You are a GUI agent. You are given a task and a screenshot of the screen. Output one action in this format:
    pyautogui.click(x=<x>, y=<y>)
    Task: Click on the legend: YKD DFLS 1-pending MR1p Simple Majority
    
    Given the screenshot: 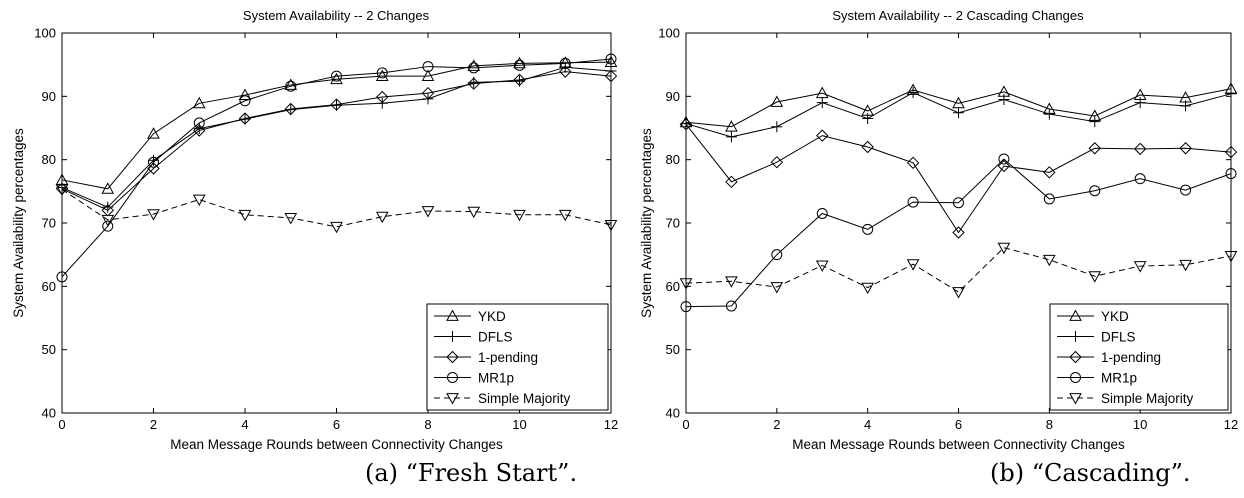 What is the action you would take?
    pyautogui.click(x=517, y=357)
    